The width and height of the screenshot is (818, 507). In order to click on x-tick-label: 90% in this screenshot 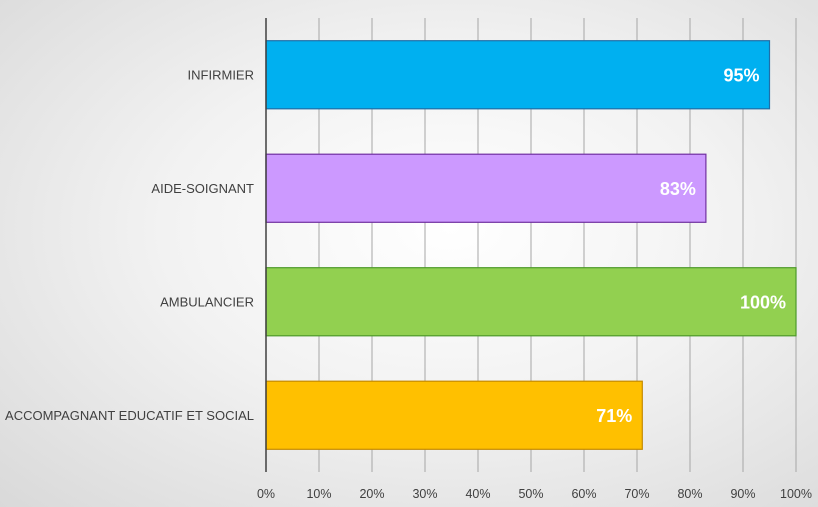, I will do `click(742, 494)`.